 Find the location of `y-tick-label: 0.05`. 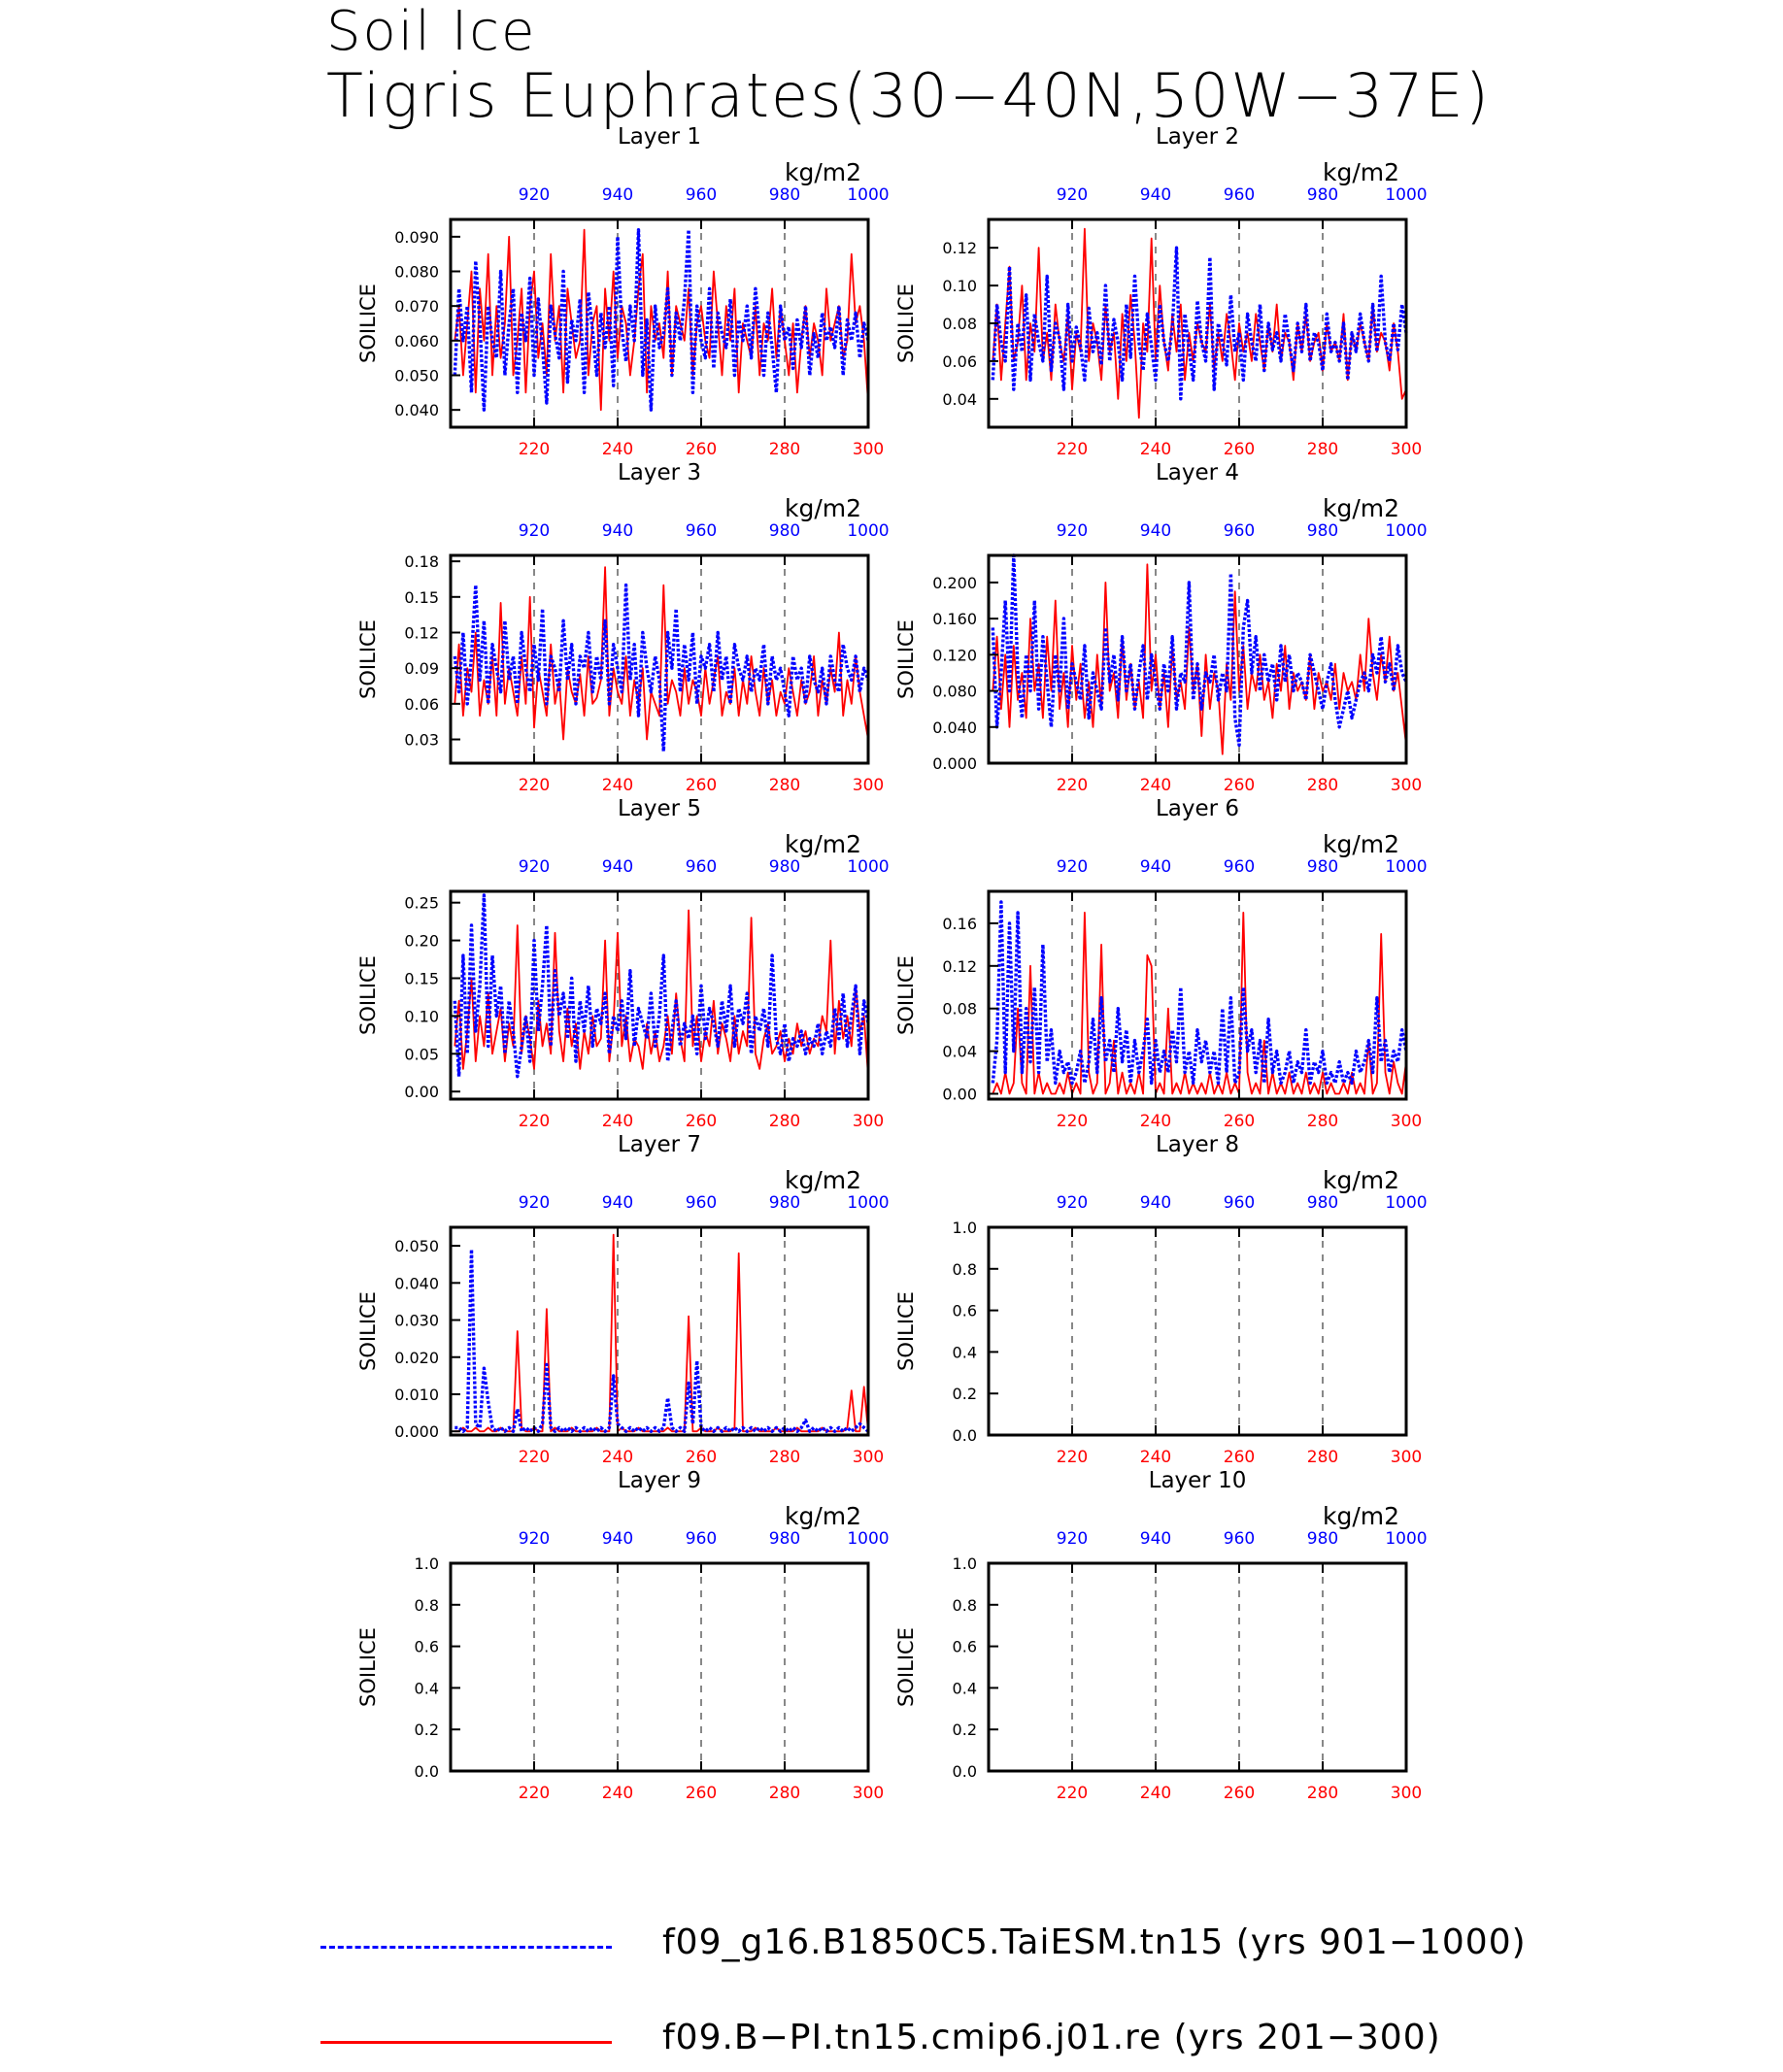

y-tick-label: 0.05 is located at coordinates (421, 1054).